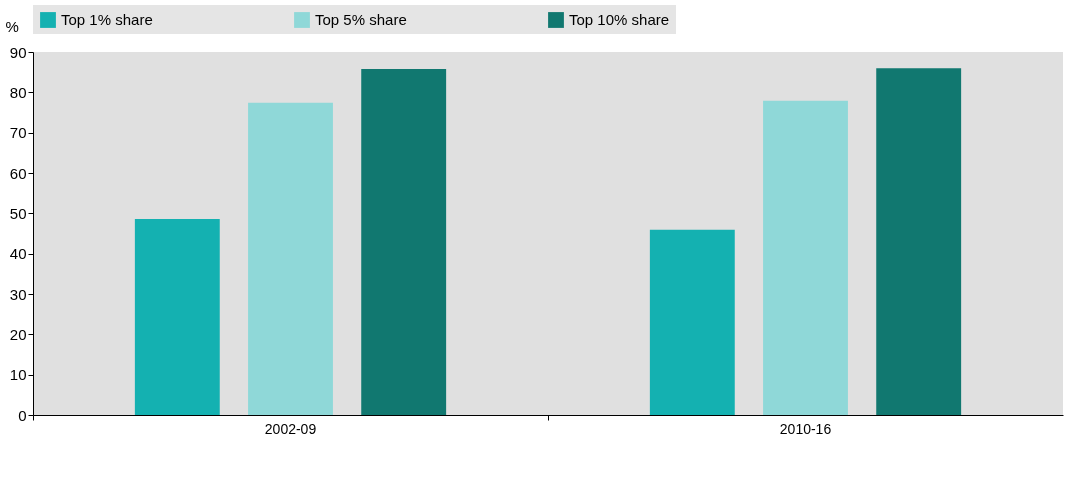 The image size is (1087, 496). Describe the element at coordinates (107, 19) in the screenshot. I see `legend-label: Top 1% share` at that location.